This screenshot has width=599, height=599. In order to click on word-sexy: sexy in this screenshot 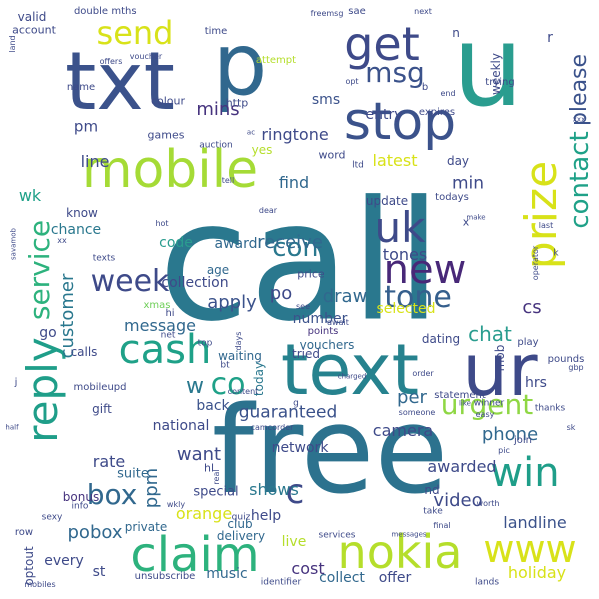, I will do `click(52, 517)`.